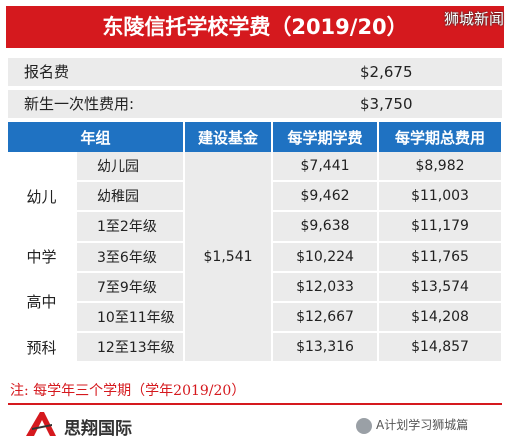  I want to click on onetime-fee-label: 新生一次性费用:, so click(79, 104).